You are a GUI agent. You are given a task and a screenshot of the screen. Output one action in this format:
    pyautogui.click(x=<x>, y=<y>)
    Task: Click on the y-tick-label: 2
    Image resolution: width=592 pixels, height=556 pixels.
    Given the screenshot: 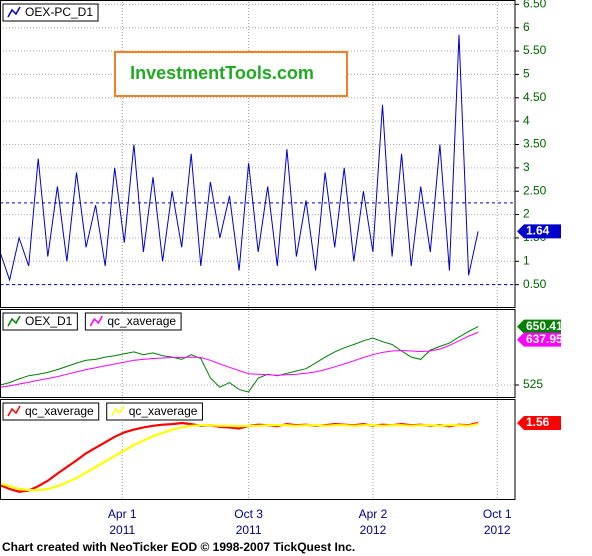 What is the action you would take?
    pyautogui.click(x=526, y=214)
    